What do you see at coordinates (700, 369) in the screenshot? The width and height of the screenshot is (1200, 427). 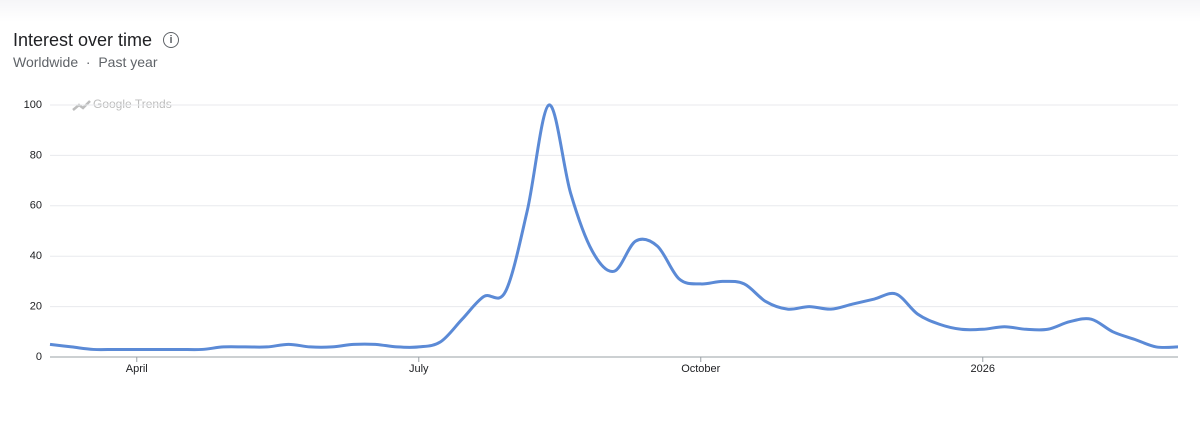 I see `x-tick-label: October` at bounding box center [700, 369].